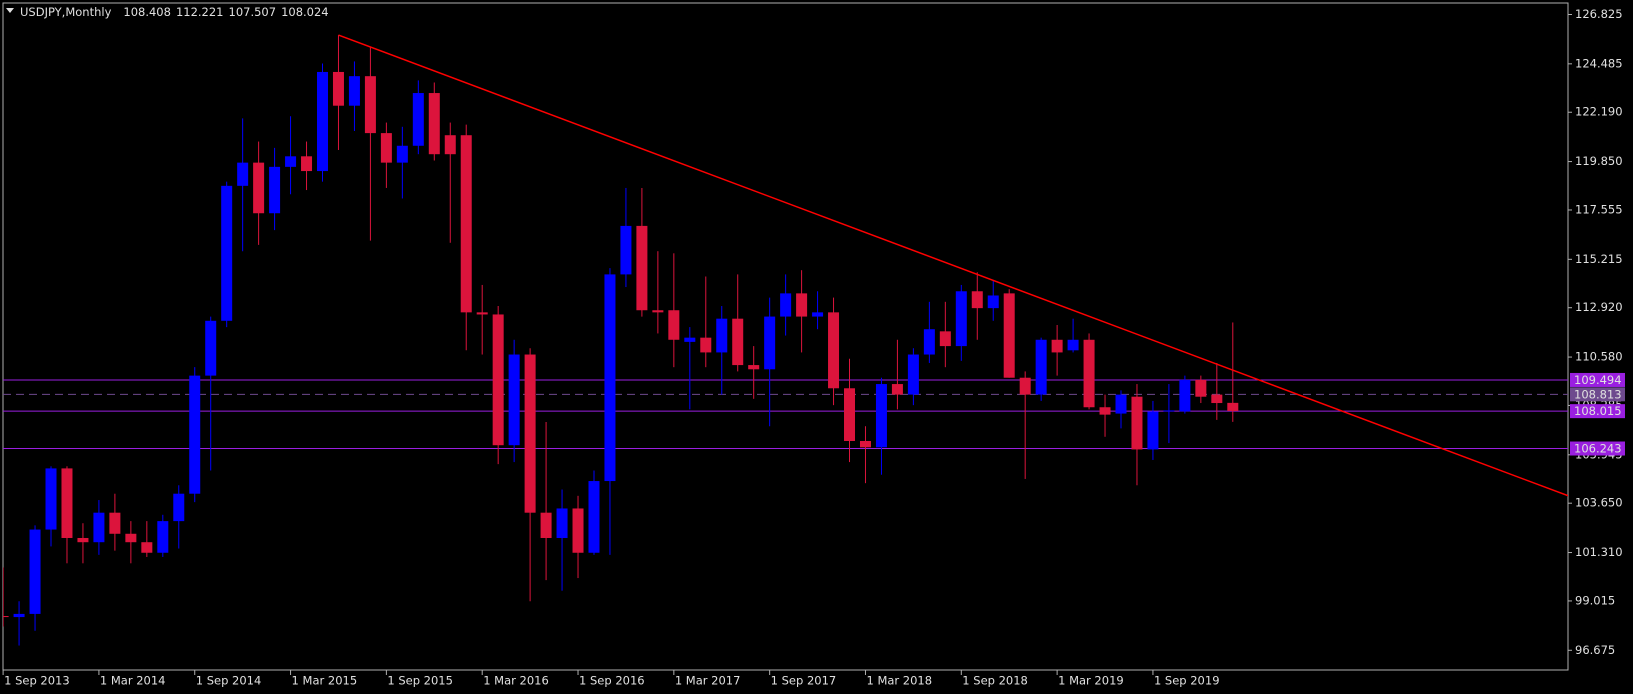 The height and width of the screenshot is (694, 1633). I want to click on ohlc-value: 112.221, so click(200, 12).